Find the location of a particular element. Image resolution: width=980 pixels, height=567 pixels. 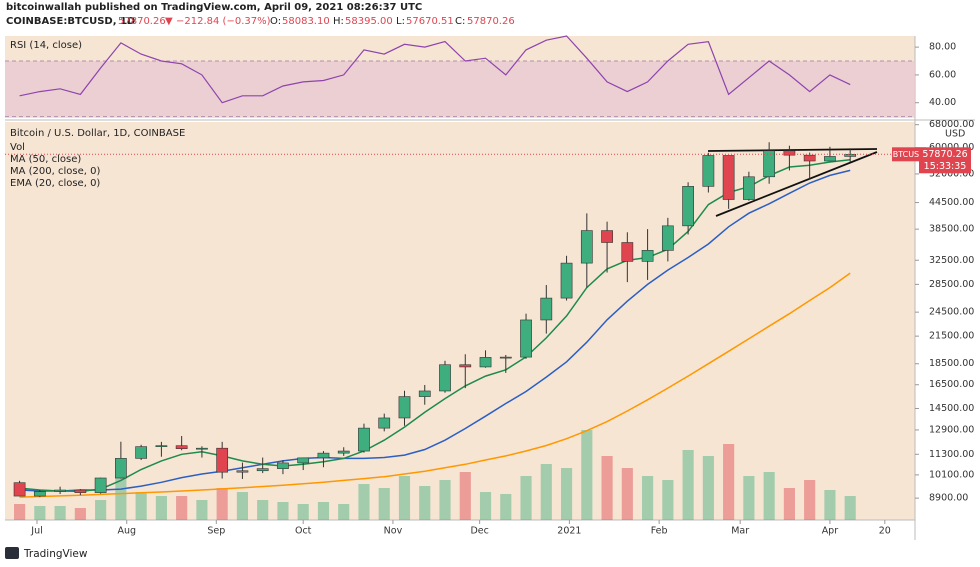

x-tick-label: Apr is located at coordinates (830, 531).